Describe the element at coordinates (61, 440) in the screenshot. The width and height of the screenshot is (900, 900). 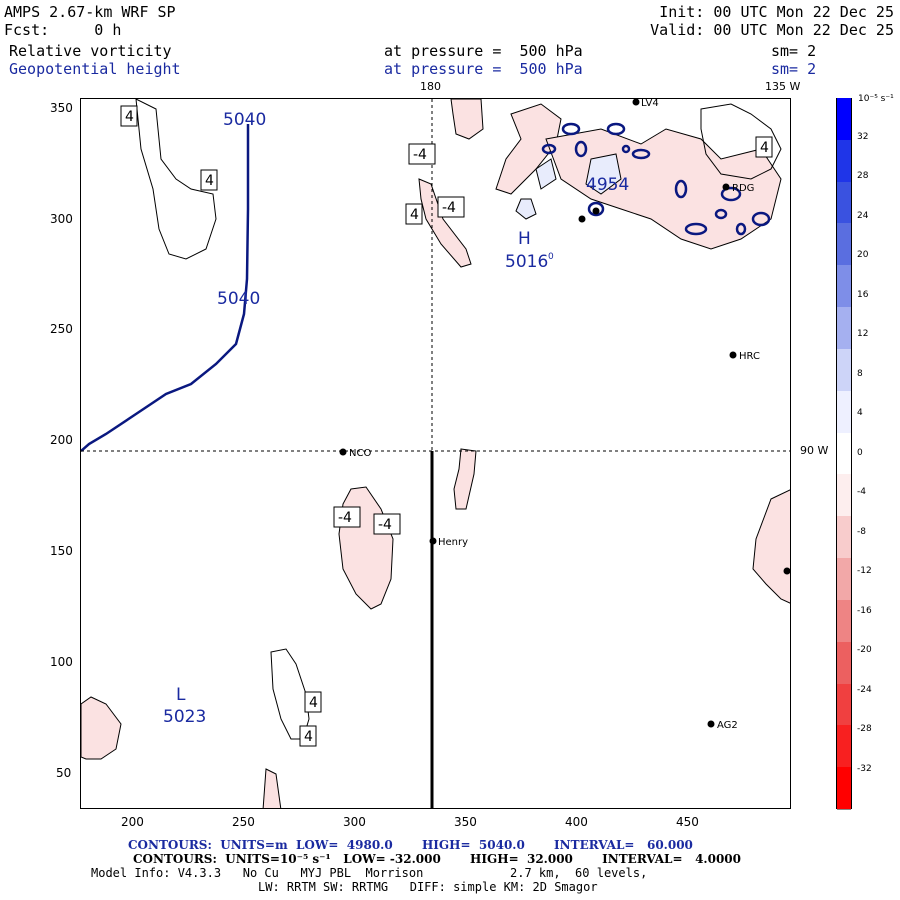
I see `y-tick-label: 200` at that location.